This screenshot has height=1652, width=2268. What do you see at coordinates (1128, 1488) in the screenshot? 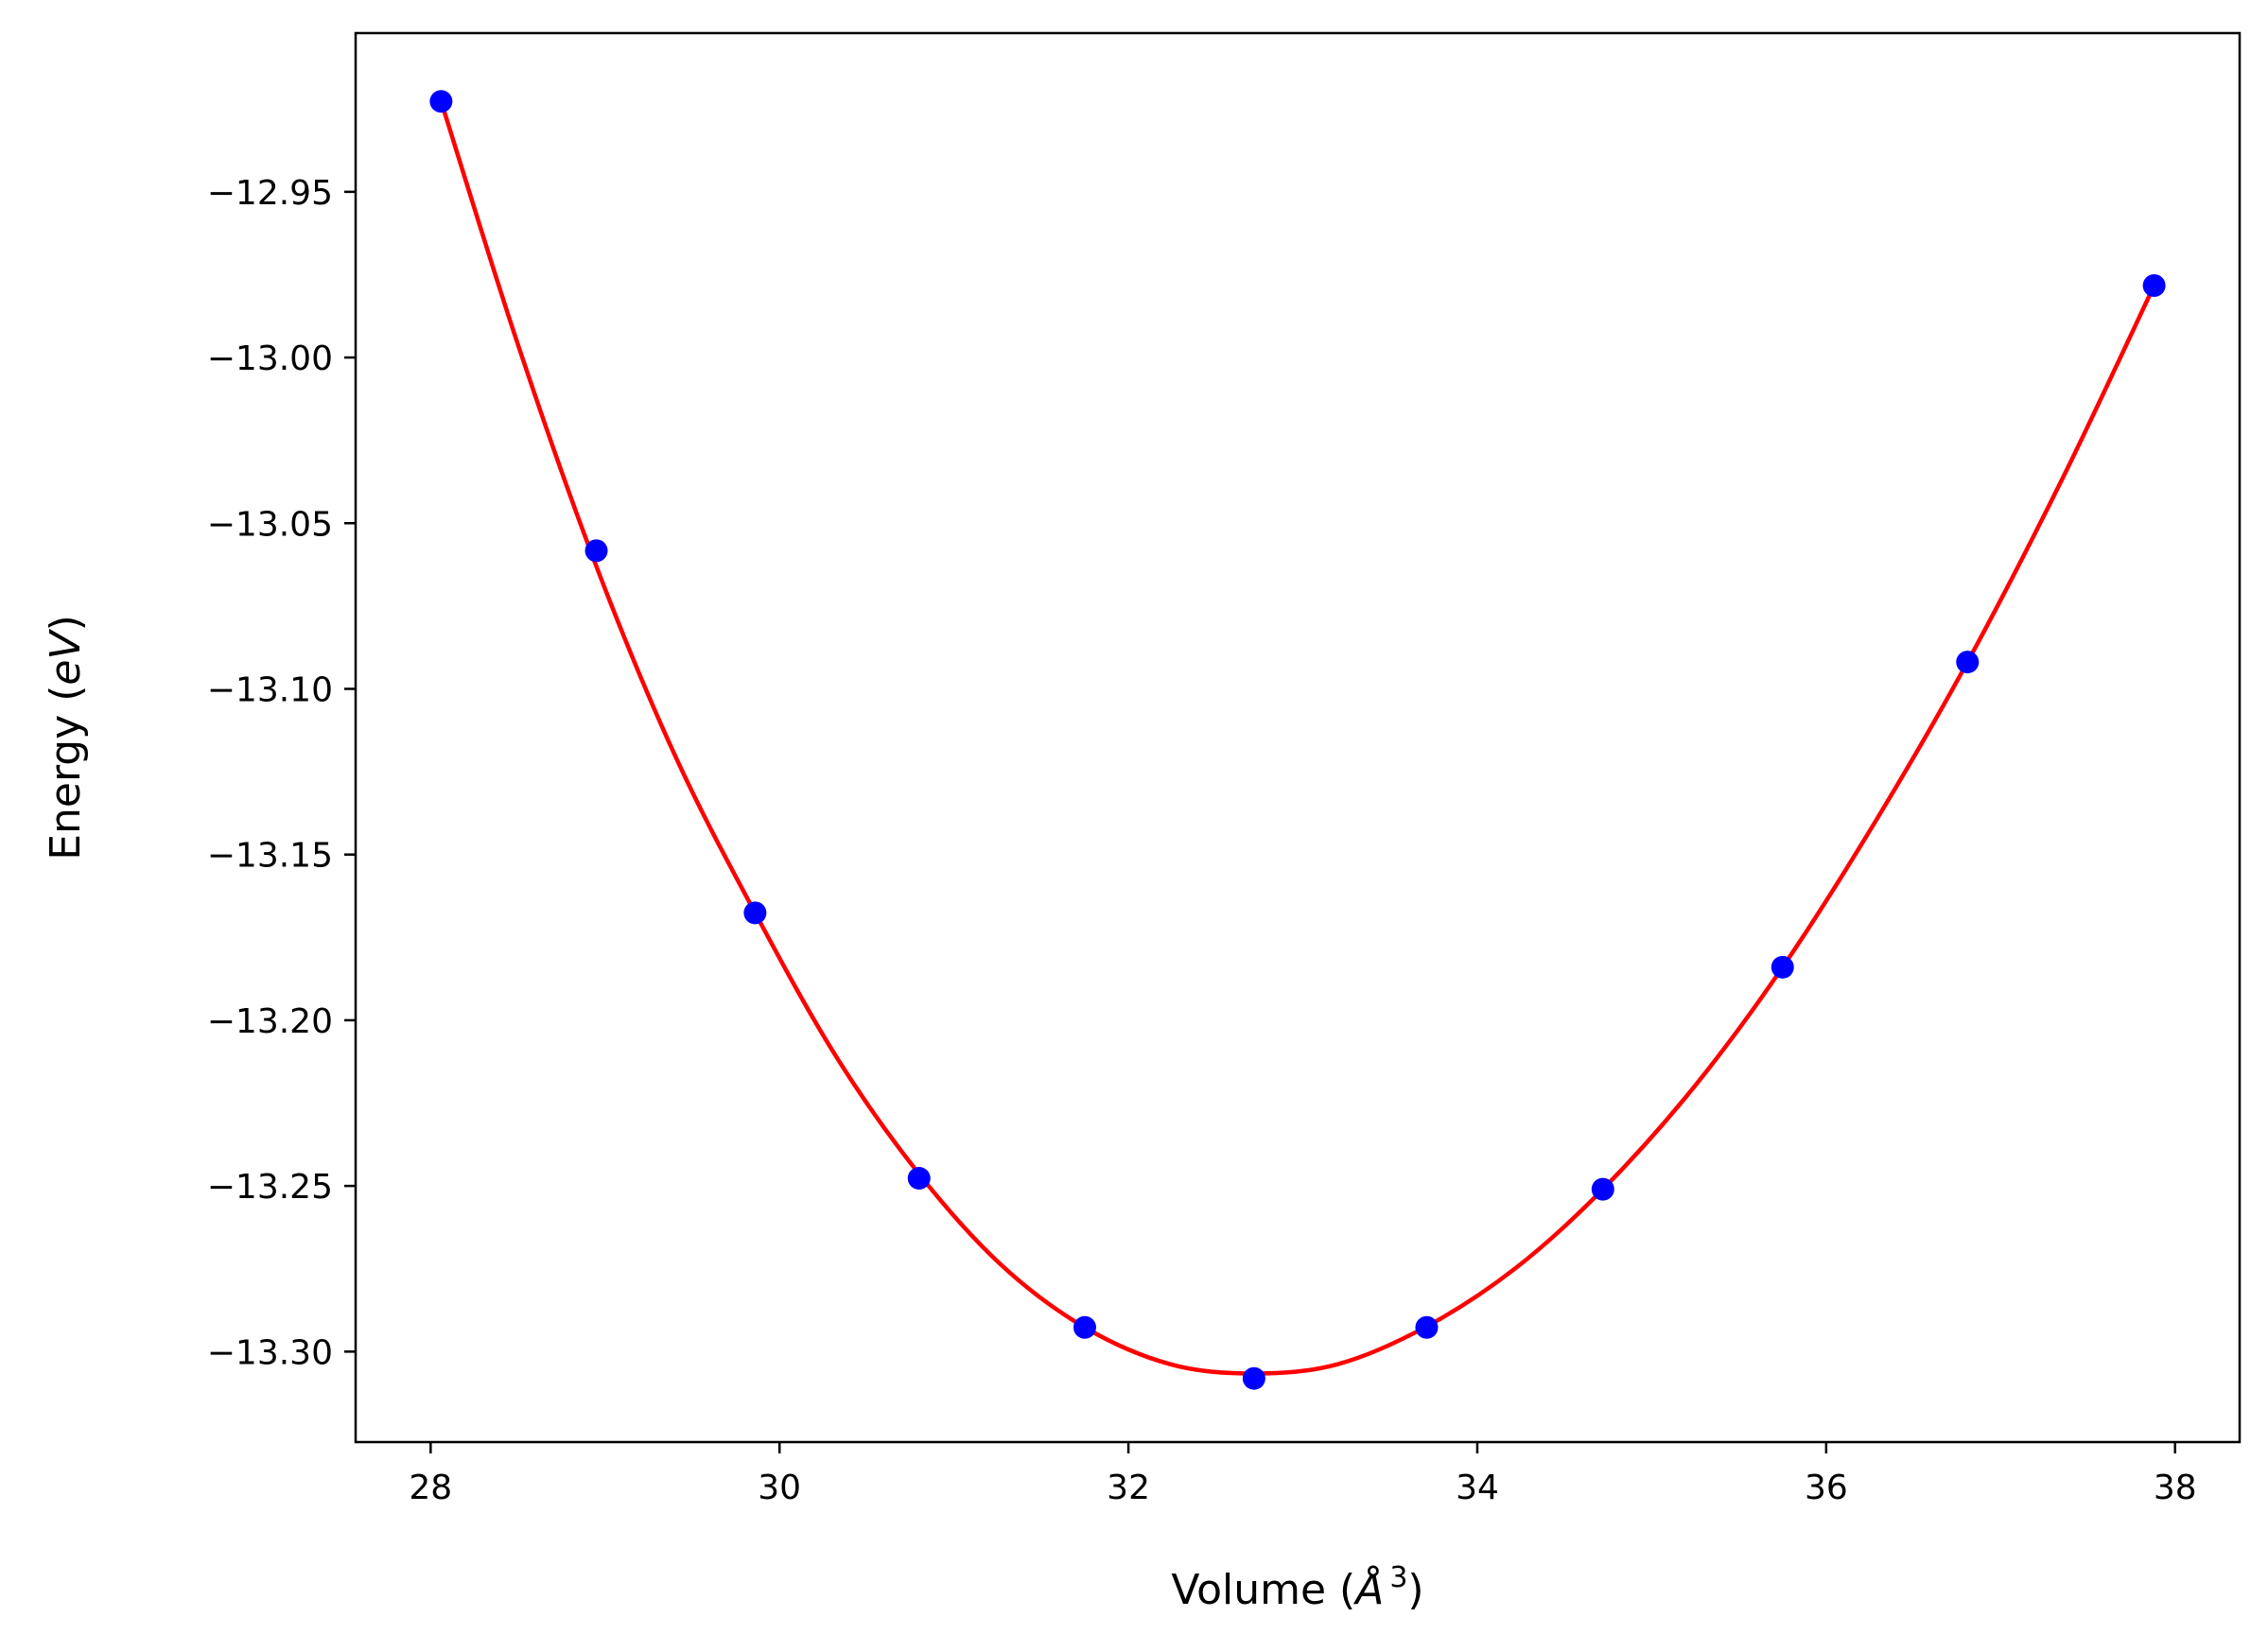
I see `x-tick-label: 32` at bounding box center [1128, 1488].